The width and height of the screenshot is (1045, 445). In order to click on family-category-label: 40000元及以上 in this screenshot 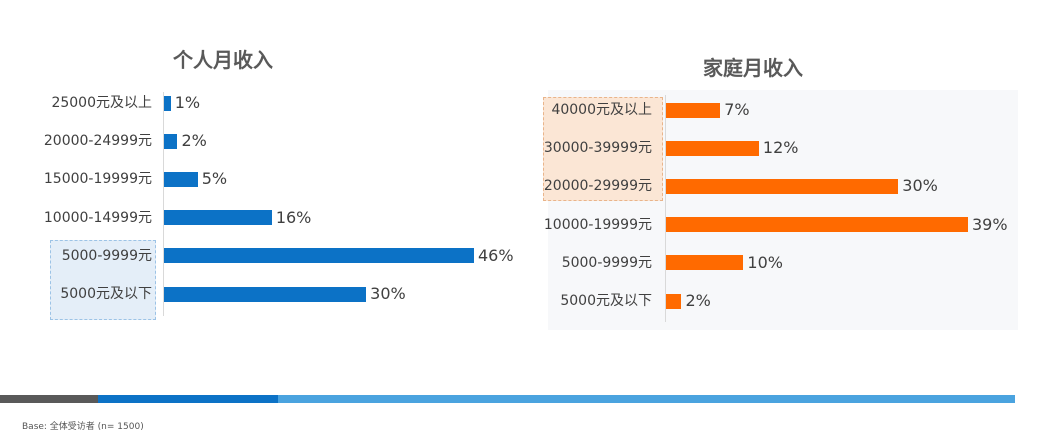, I will do `click(601, 110)`.